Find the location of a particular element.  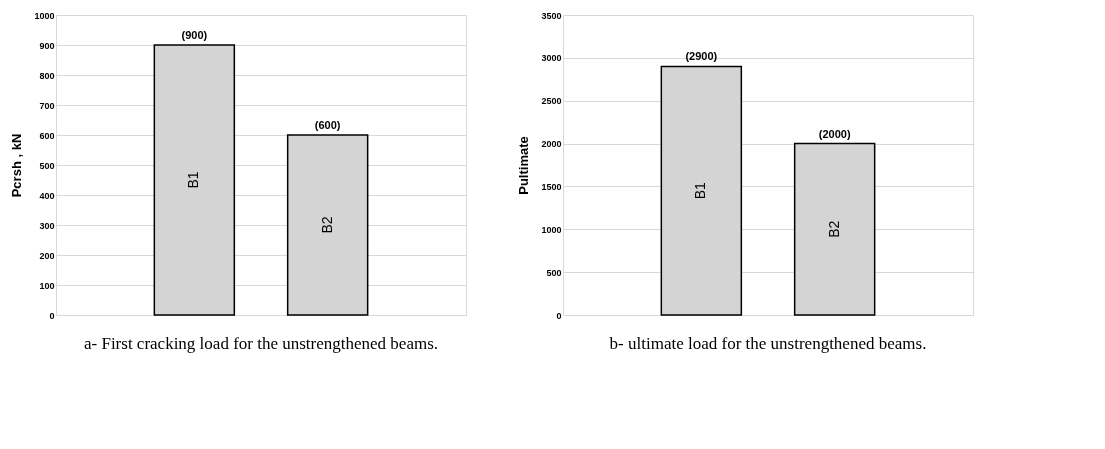

text: a- First cracking load for the unstrengthened beams. is located at coordinates (261, 343).